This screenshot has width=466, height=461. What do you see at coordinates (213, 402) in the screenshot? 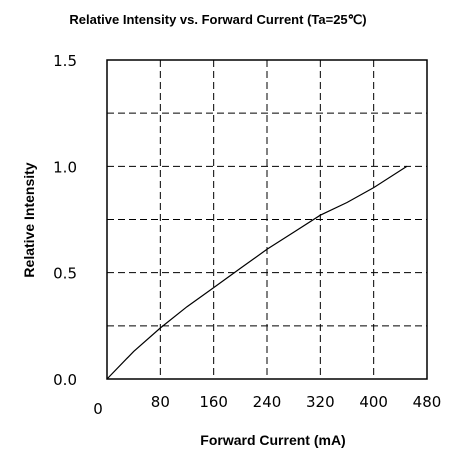
I see `x-tick-label: 160` at bounding box center [213, 402].